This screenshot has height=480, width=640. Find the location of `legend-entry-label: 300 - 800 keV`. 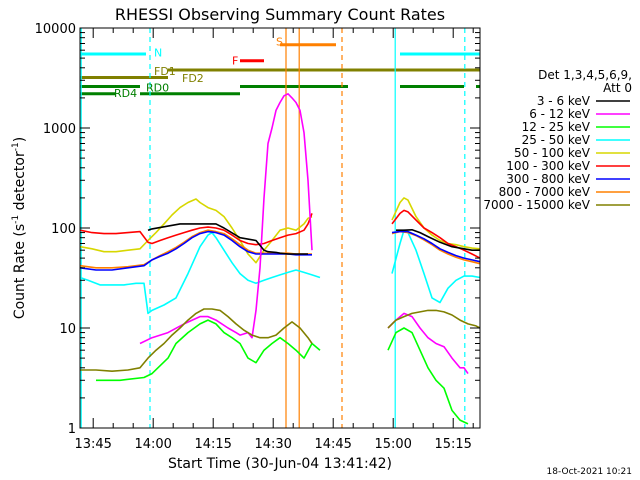

legend-entry-label: 300 - 800 keV is located at coordinates (548, 179).